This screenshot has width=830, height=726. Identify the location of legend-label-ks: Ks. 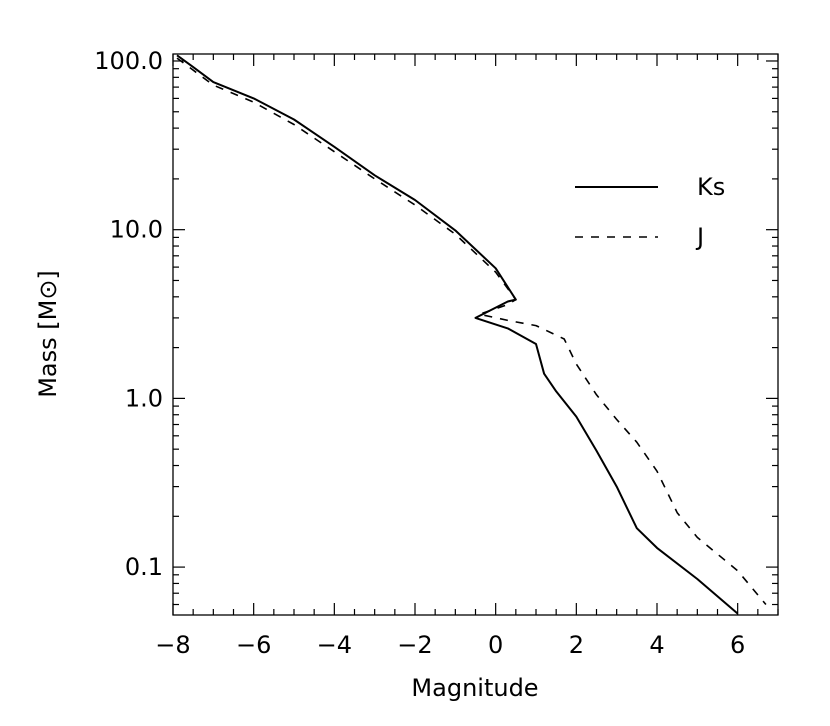
(711, 187).